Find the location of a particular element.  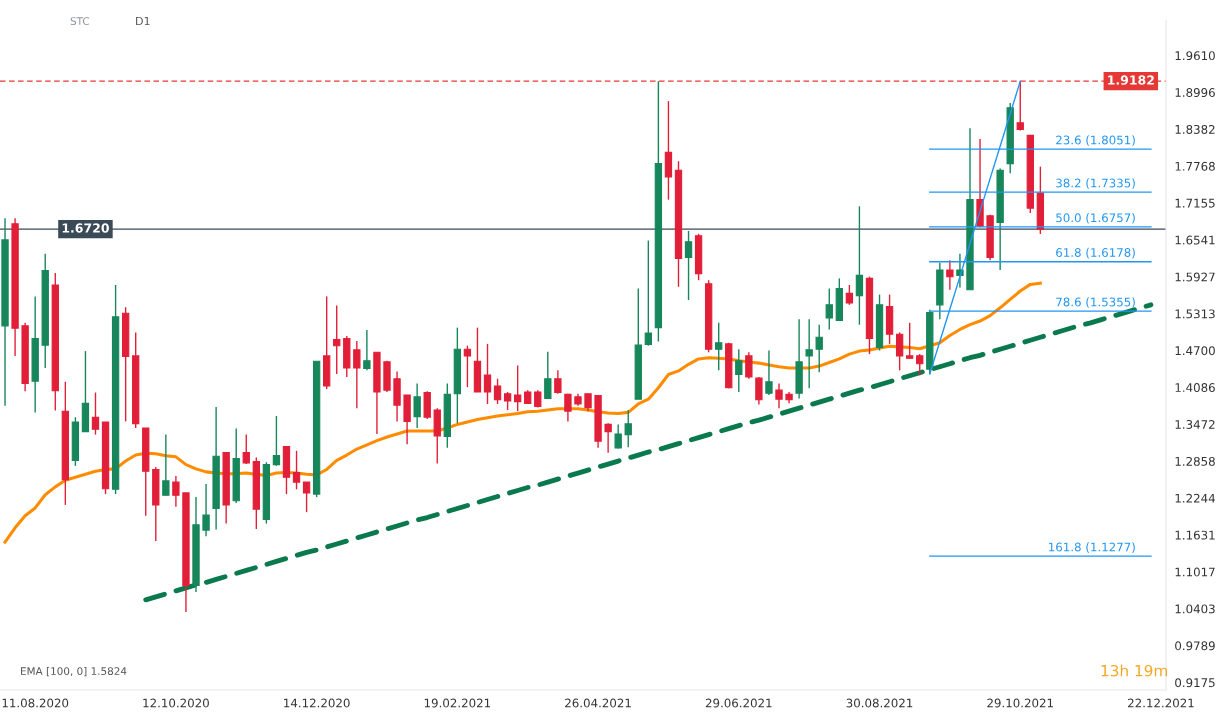

x-tick-label: 29.10.2021 is located at coordinates (1020, 703).